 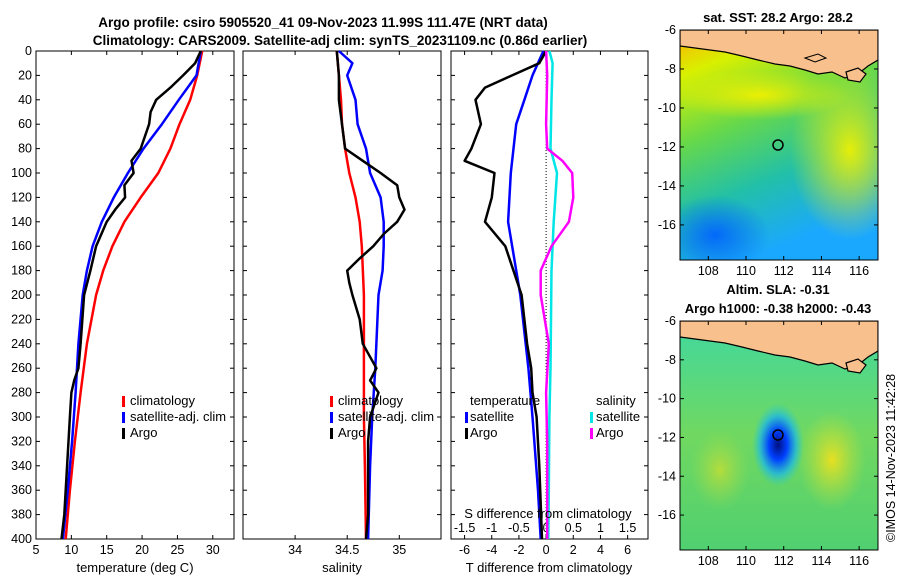 What do you see at coordinates (832, 460) in the screenshot?
I see `sla-yellow-patch-east` at bounding box center [832, 460].